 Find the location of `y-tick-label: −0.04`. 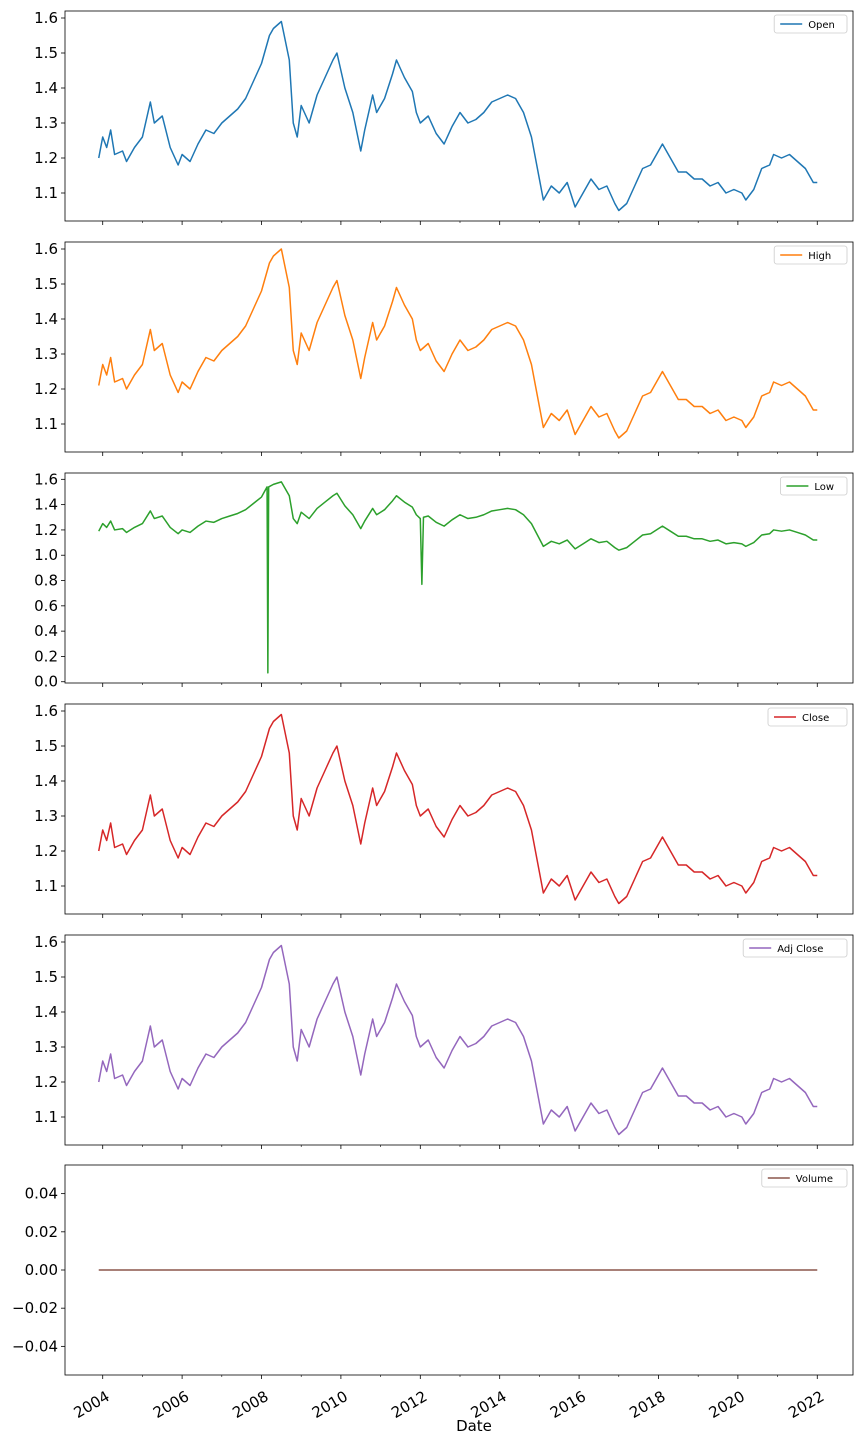

y-tick-label: −0.04 is located at coordinates (35, 1346).